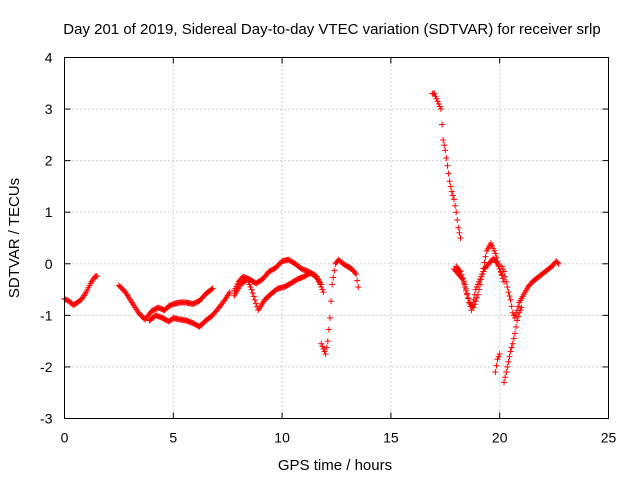 Image resolution: width=640 pixels, height=480 pixels. Describe the element at coordinates (46, 315) in the screenshot. I see `y-tick-label: -1` at that location.